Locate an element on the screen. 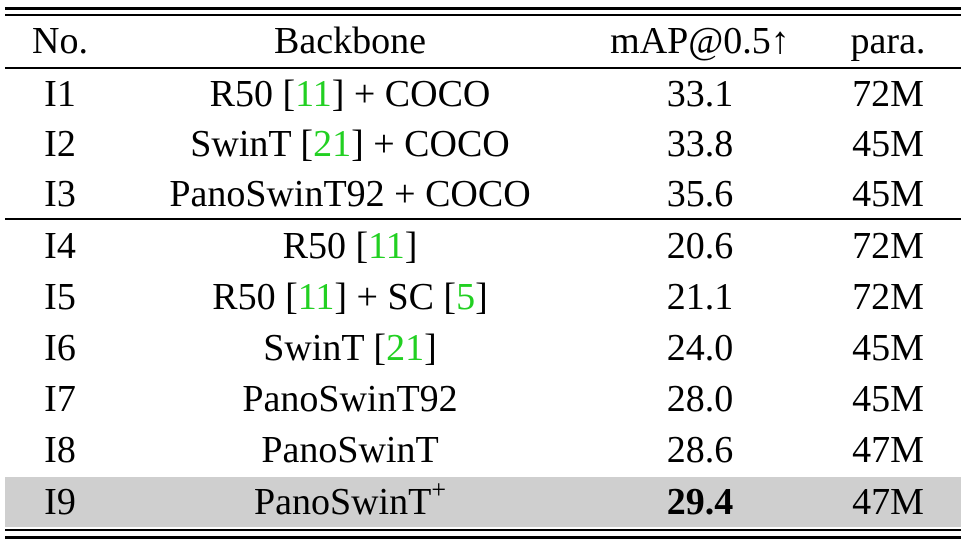 The image size is (966, 548). row-map: 28.6 is located at coordinates (700, 450).